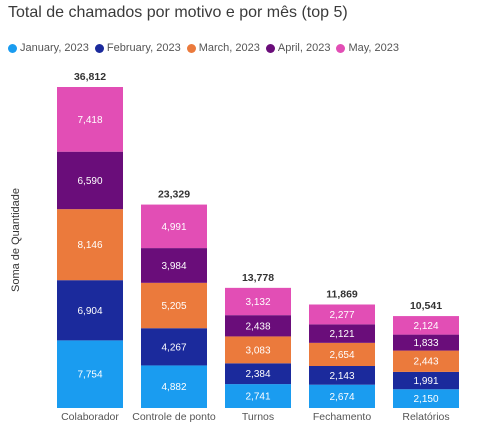 This screenshot has height=424, width=503. Describe the element at coordinates (426, 306) in the screenshot. I see `bar-total-label: 10,541` at that location.